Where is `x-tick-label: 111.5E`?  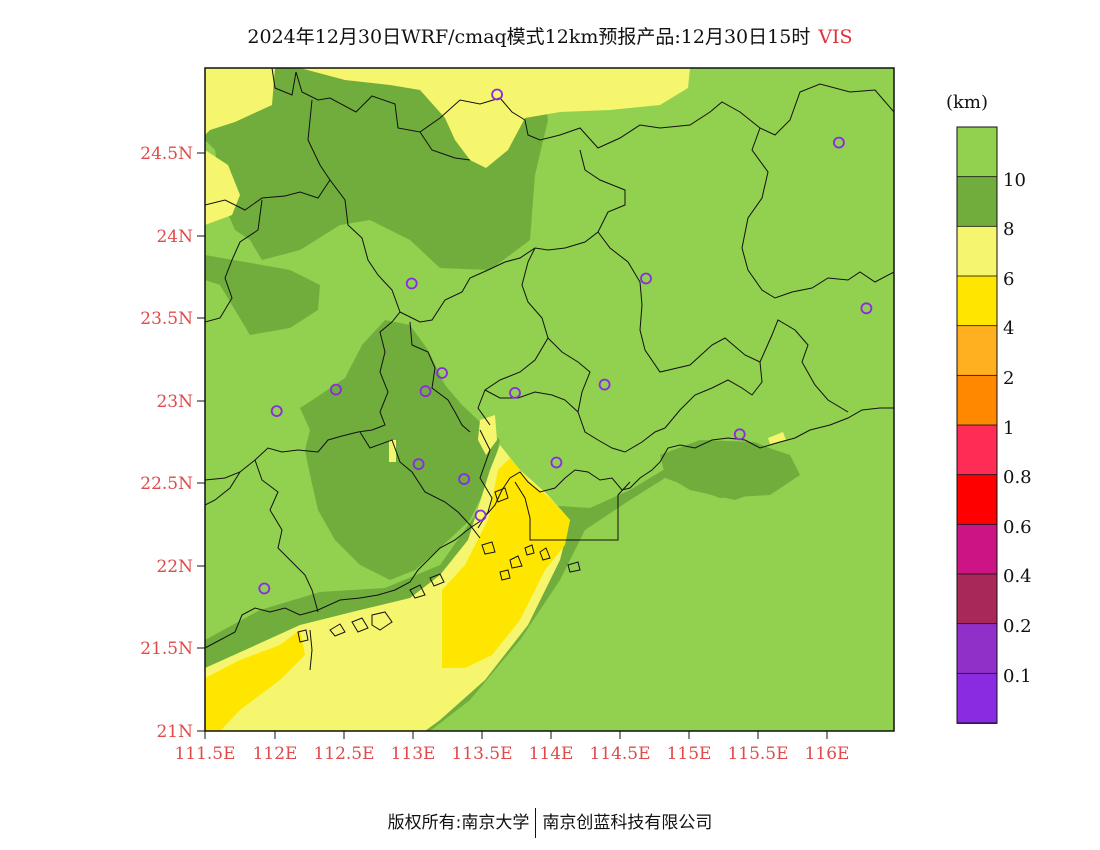 x-tick-label: 111.5E is located at coordinates (204, 754).